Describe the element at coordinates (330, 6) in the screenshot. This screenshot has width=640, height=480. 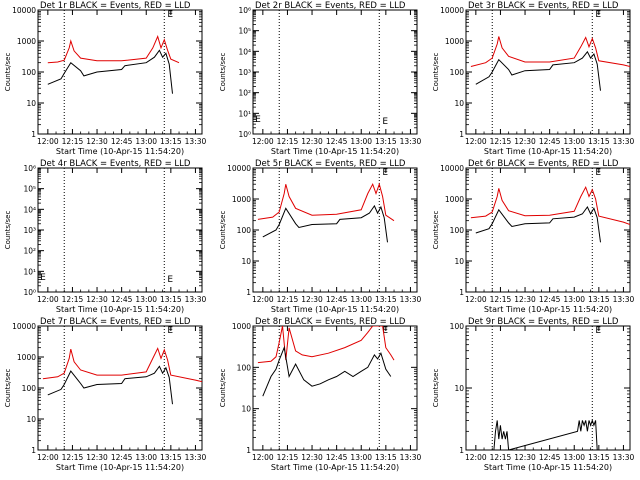
I see `panel-title: Det 2r BLACK = Events, RED = LLD` at that location.